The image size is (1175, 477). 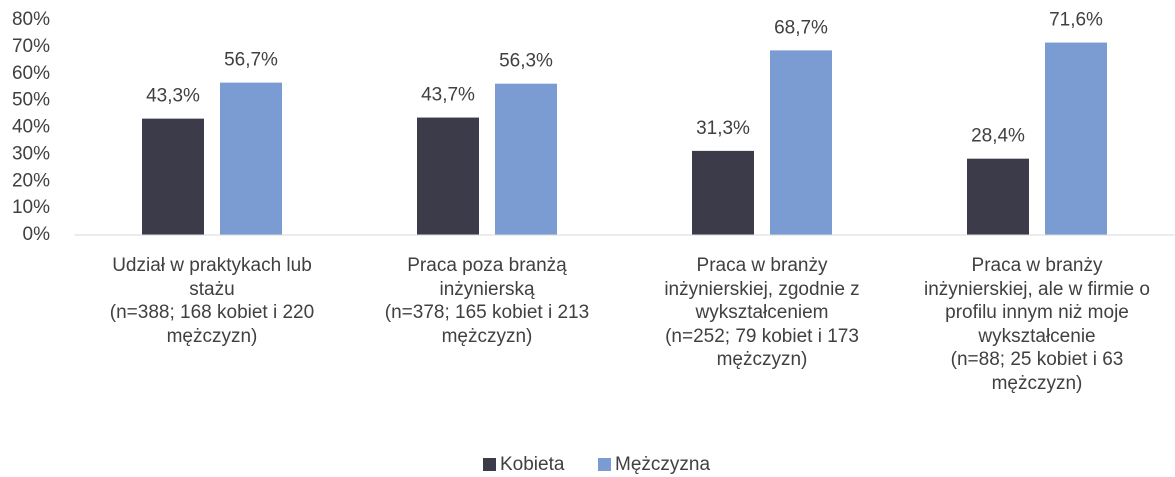 I want to click on y-tick-label: 20%, so click(x=31, y=180).